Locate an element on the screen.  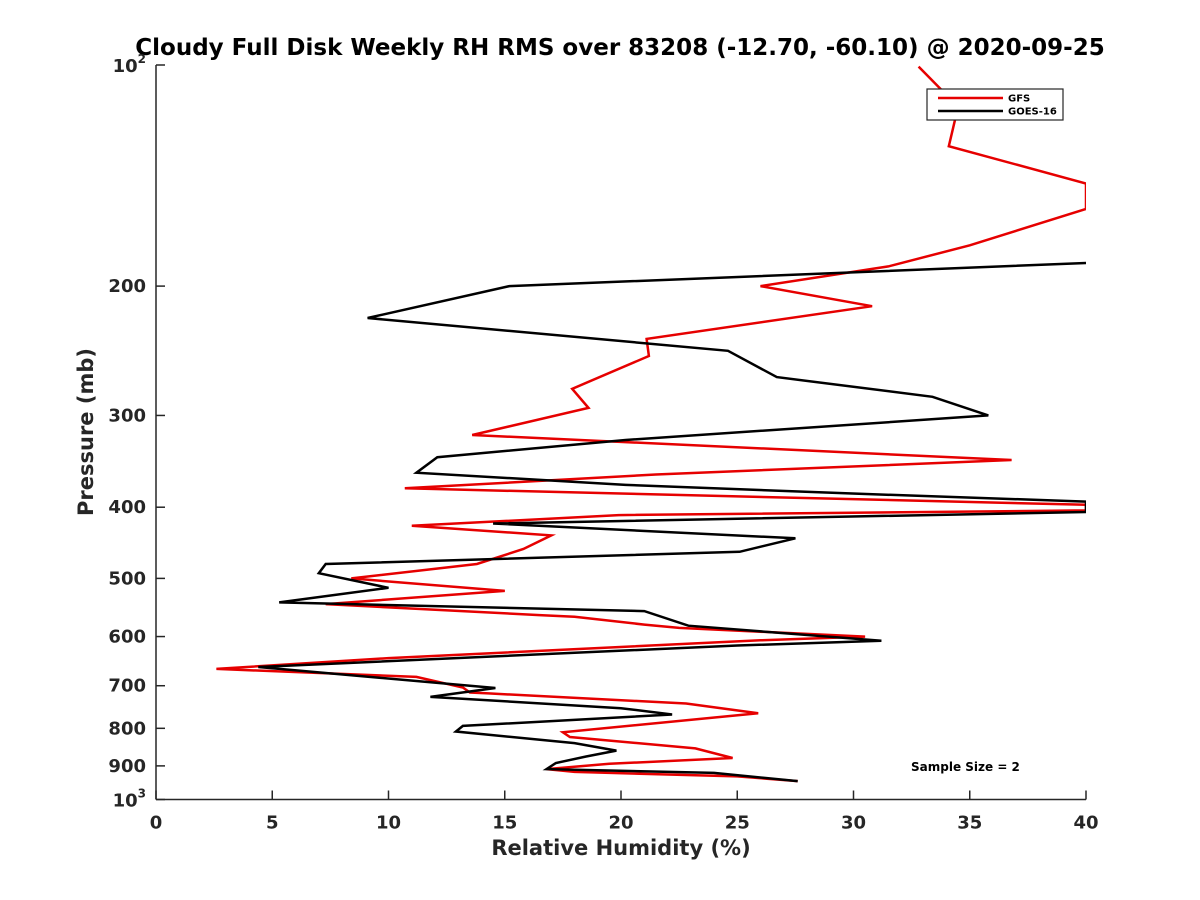
x-tick-label: 20 is located at coordinates (620, 823).